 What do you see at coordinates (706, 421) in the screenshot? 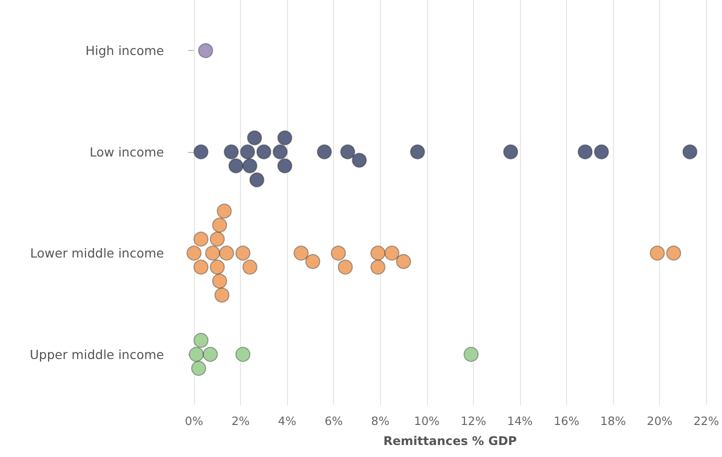
I see `x-tick-label: 22%` at bounding box center [706, 421].